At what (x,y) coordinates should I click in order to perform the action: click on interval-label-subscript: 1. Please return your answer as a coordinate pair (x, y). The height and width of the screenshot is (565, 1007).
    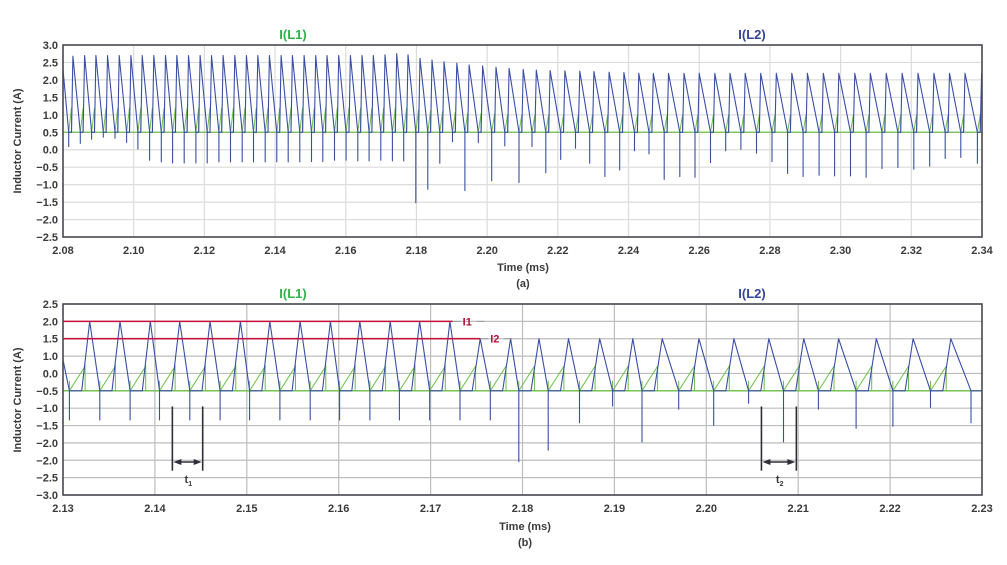
    Looking at the image, I should click on (190, 484).